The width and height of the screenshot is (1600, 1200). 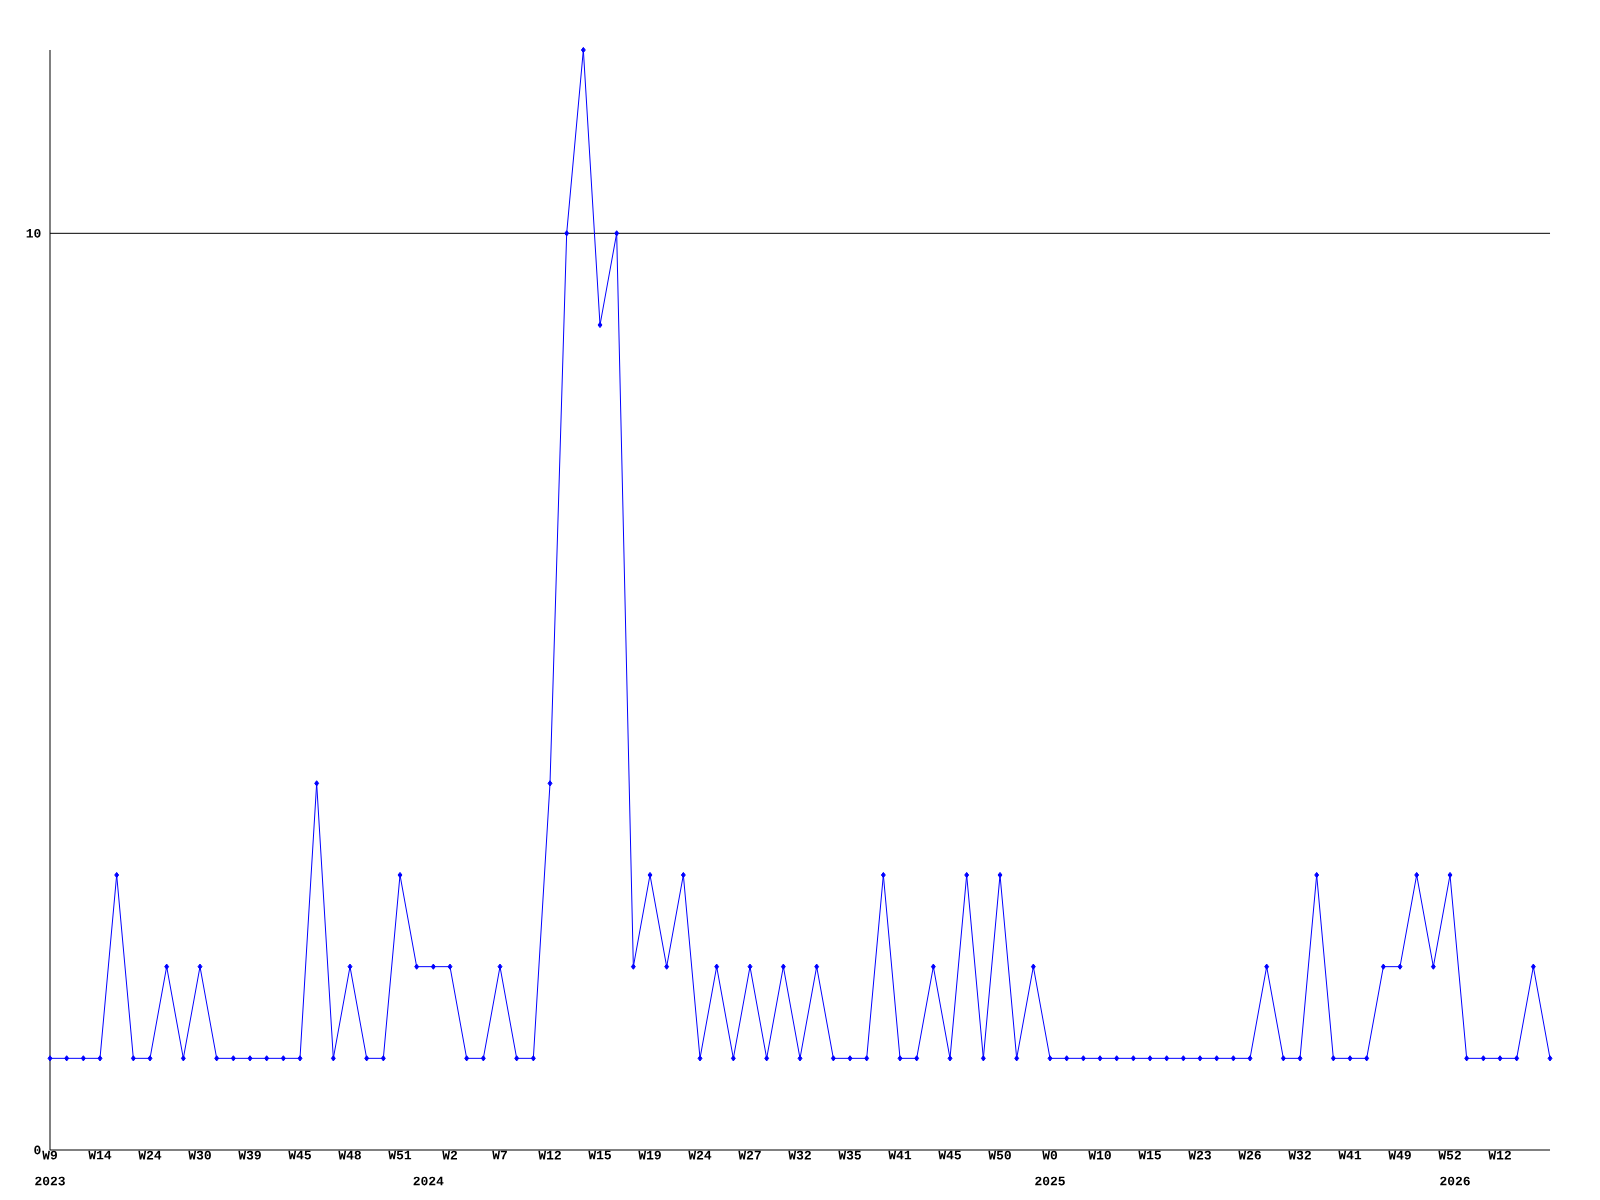 What do you see at coordinates (249, 1155) in the screenshot?
I see `x-tick-label: W39` at bounding box center [249, 1155].